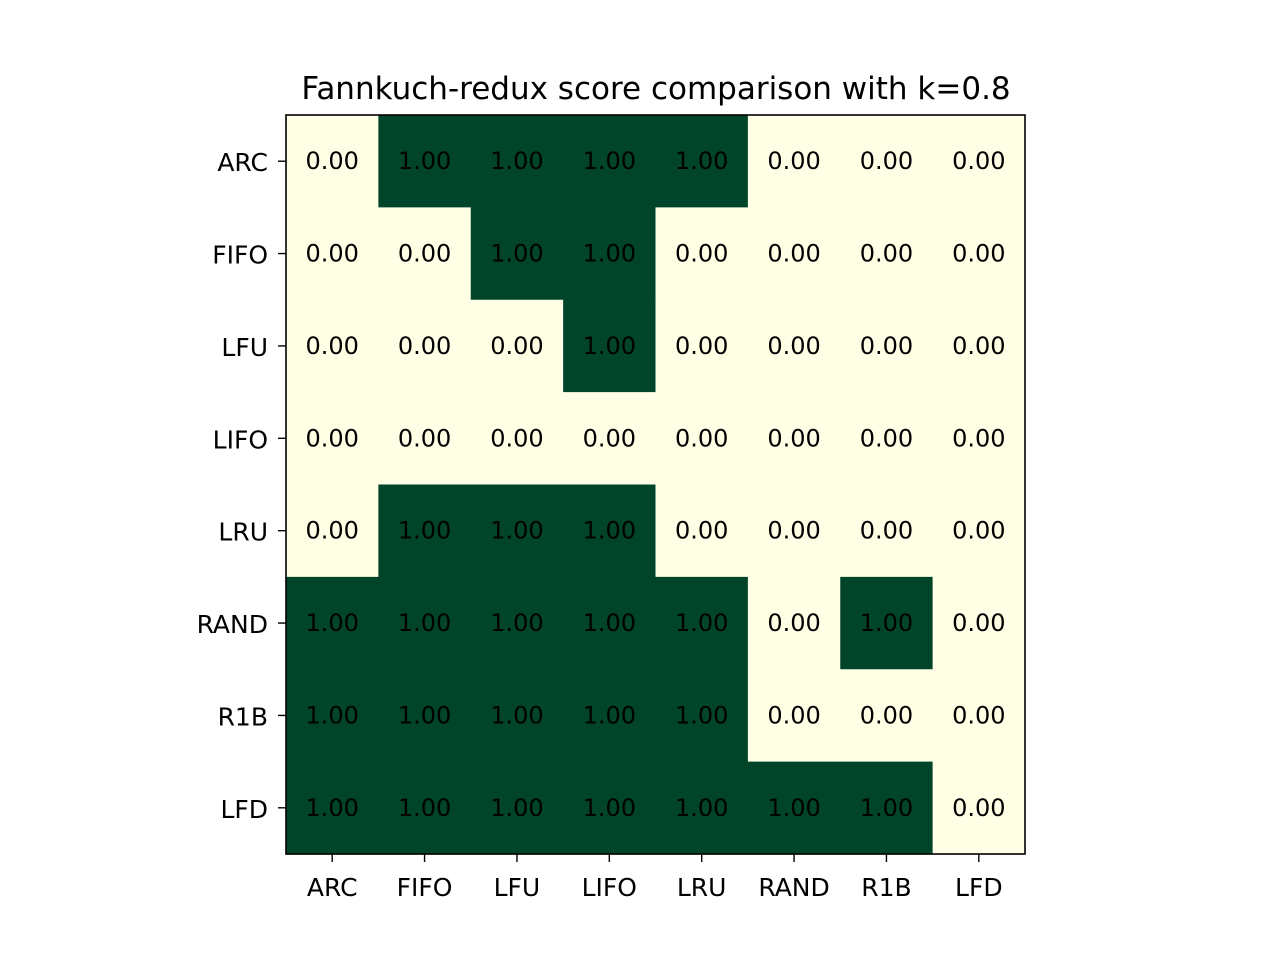 The image size is (1280, 960). I want to click on heatmap-cell-RAND-LFD, so click(979, 623).